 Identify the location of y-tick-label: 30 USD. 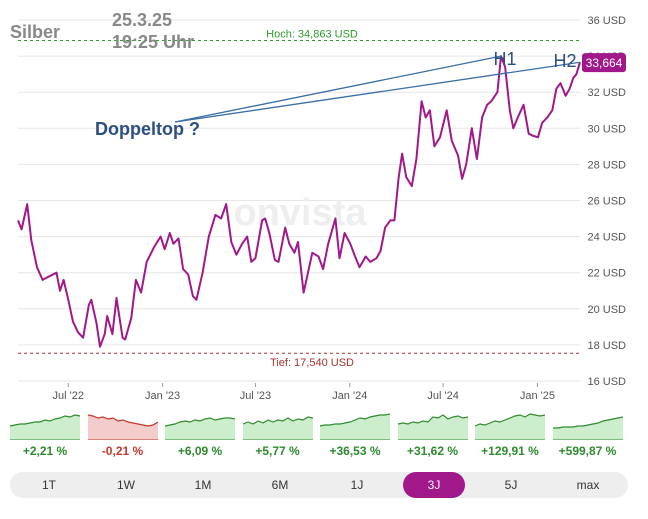
(606, 129).